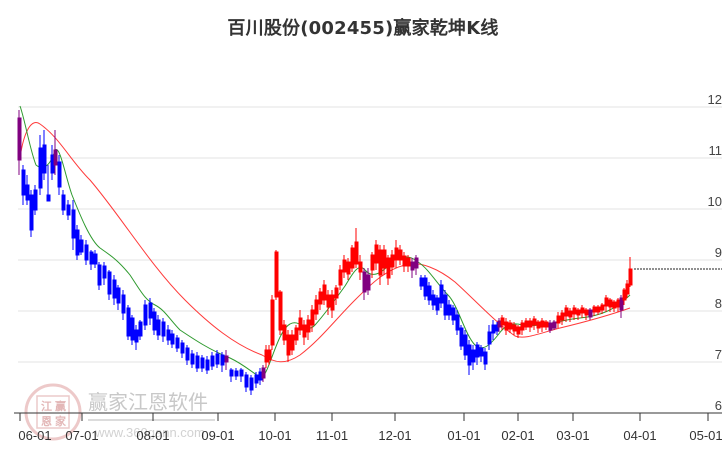 This screenshot has height=450, width=726. Describe the element at coordinates (148, 402) in the screenshot. I see `watermark-name: 赢家江恩软件` at that location.